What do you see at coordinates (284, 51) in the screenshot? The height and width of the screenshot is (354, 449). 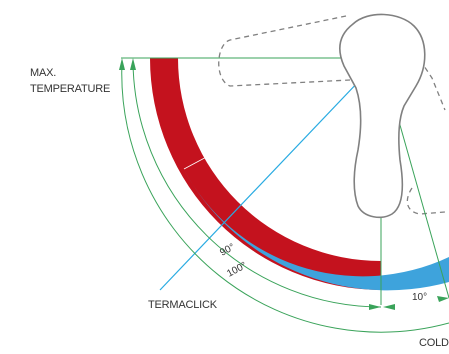 I see `dashed-handle-outline-icon` at bounding box center [284, 51].